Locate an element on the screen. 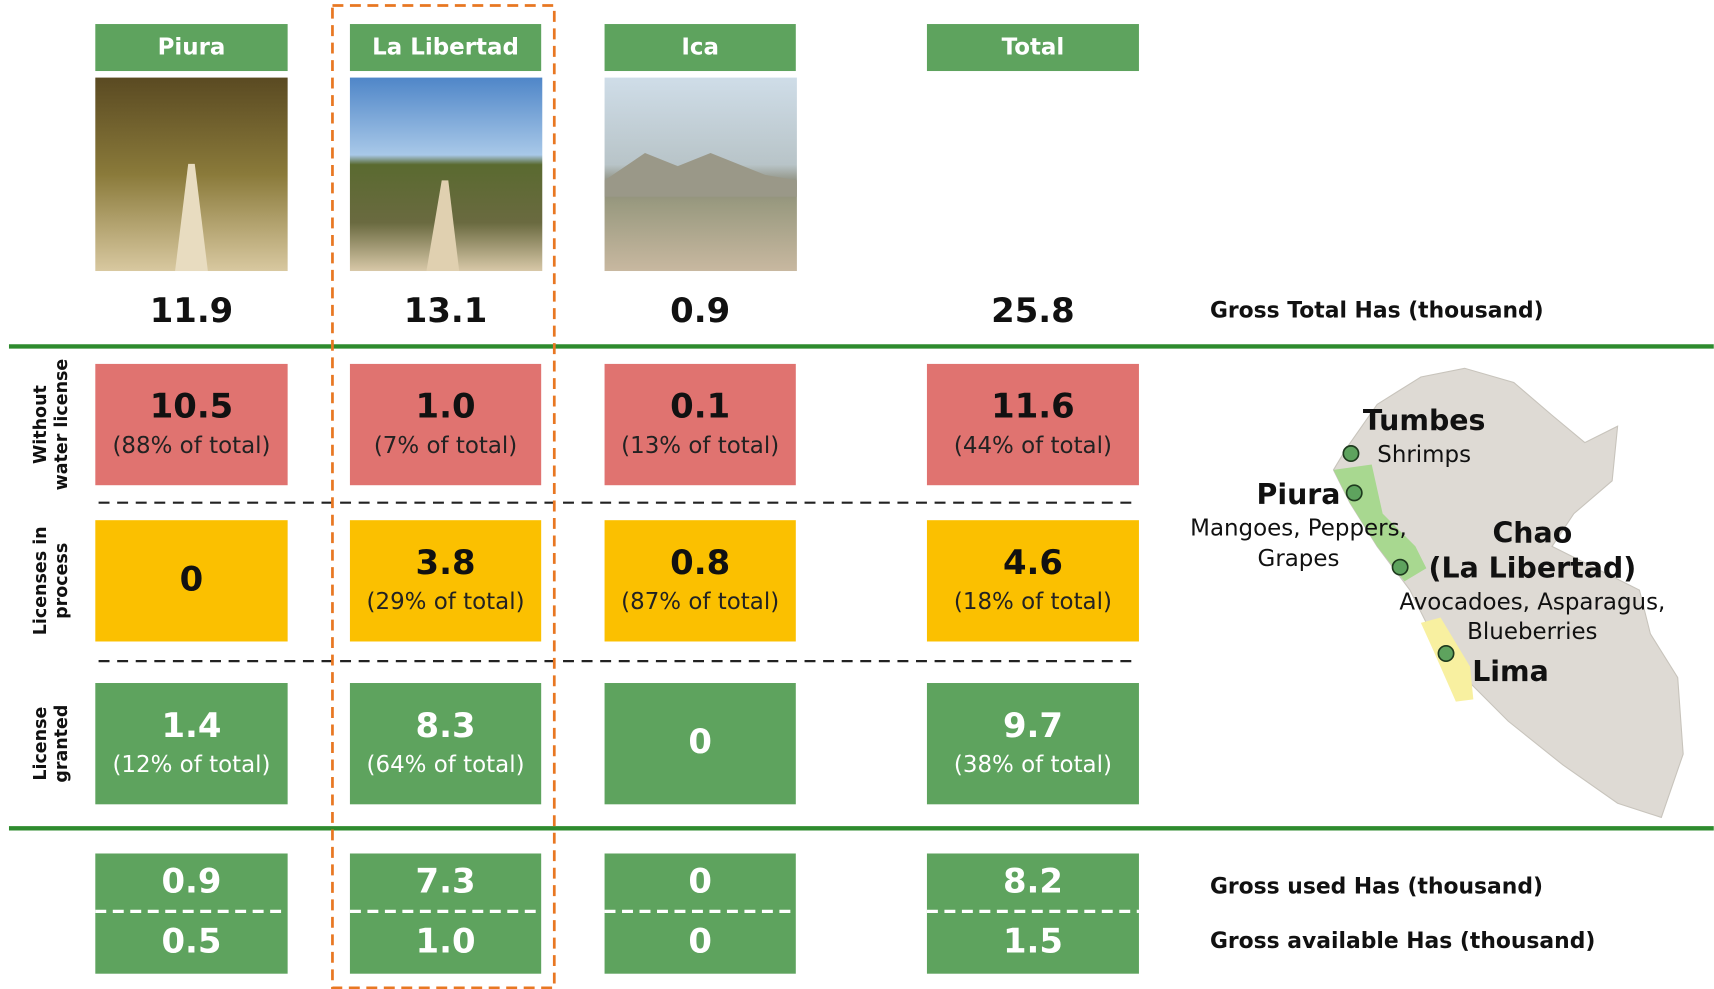  cell-share: (7% of total) is located at coordinates (445, 446).